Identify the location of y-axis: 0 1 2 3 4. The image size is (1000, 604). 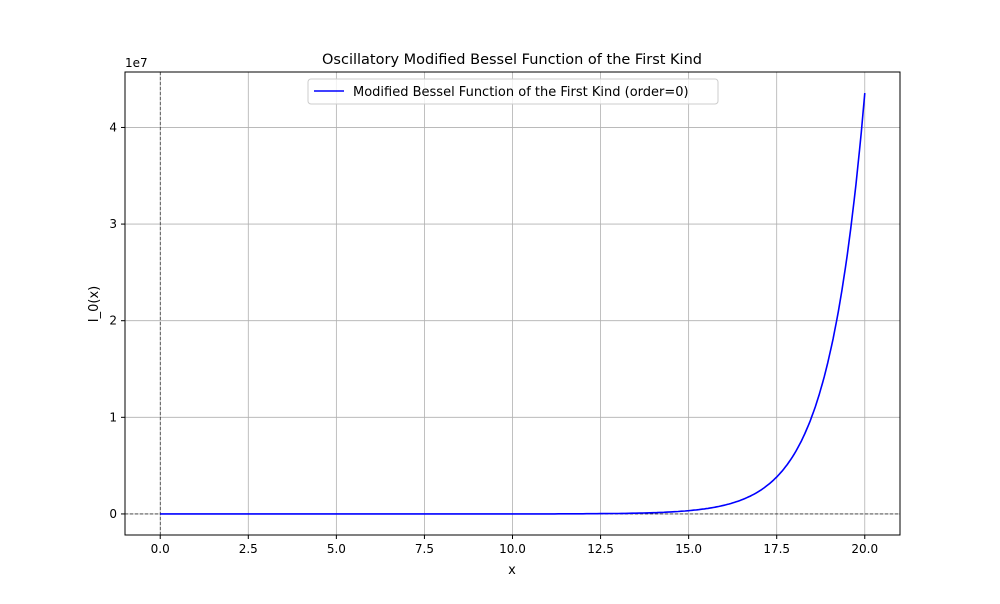
(117, 320).